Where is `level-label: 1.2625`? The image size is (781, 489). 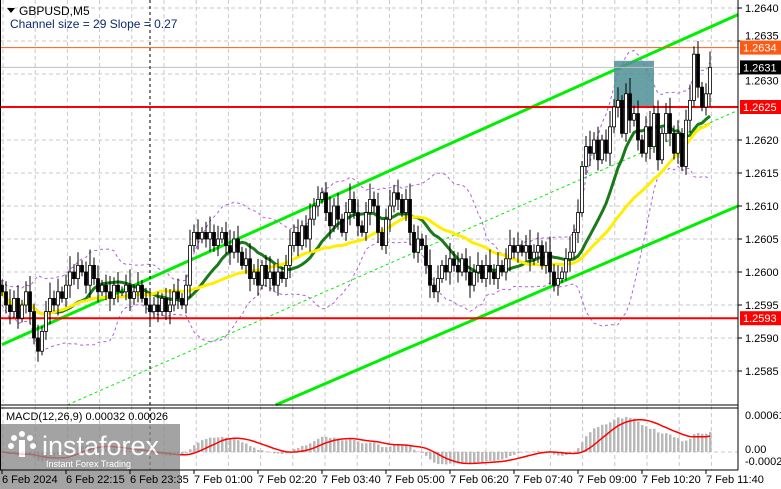 level-label: 1.2625 is located at coordinates (760, 108).